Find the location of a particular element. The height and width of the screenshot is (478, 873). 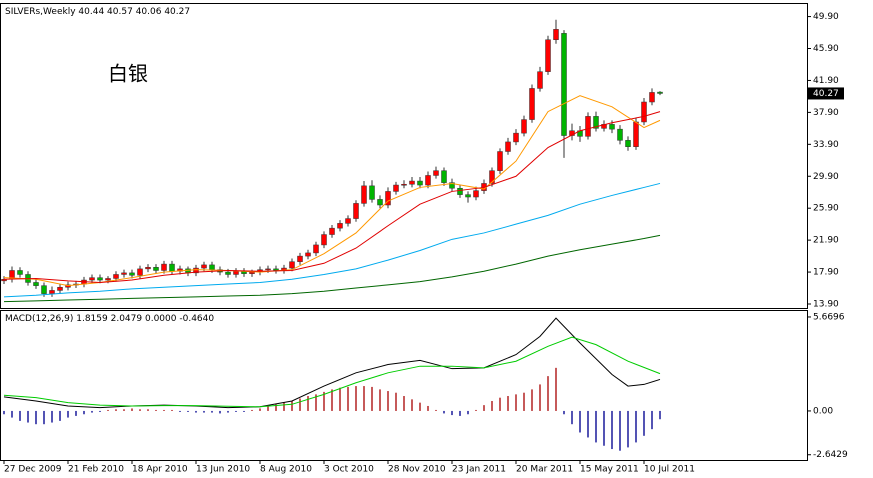

macd-value: 2.0479 is located at coordinates (127, 319).